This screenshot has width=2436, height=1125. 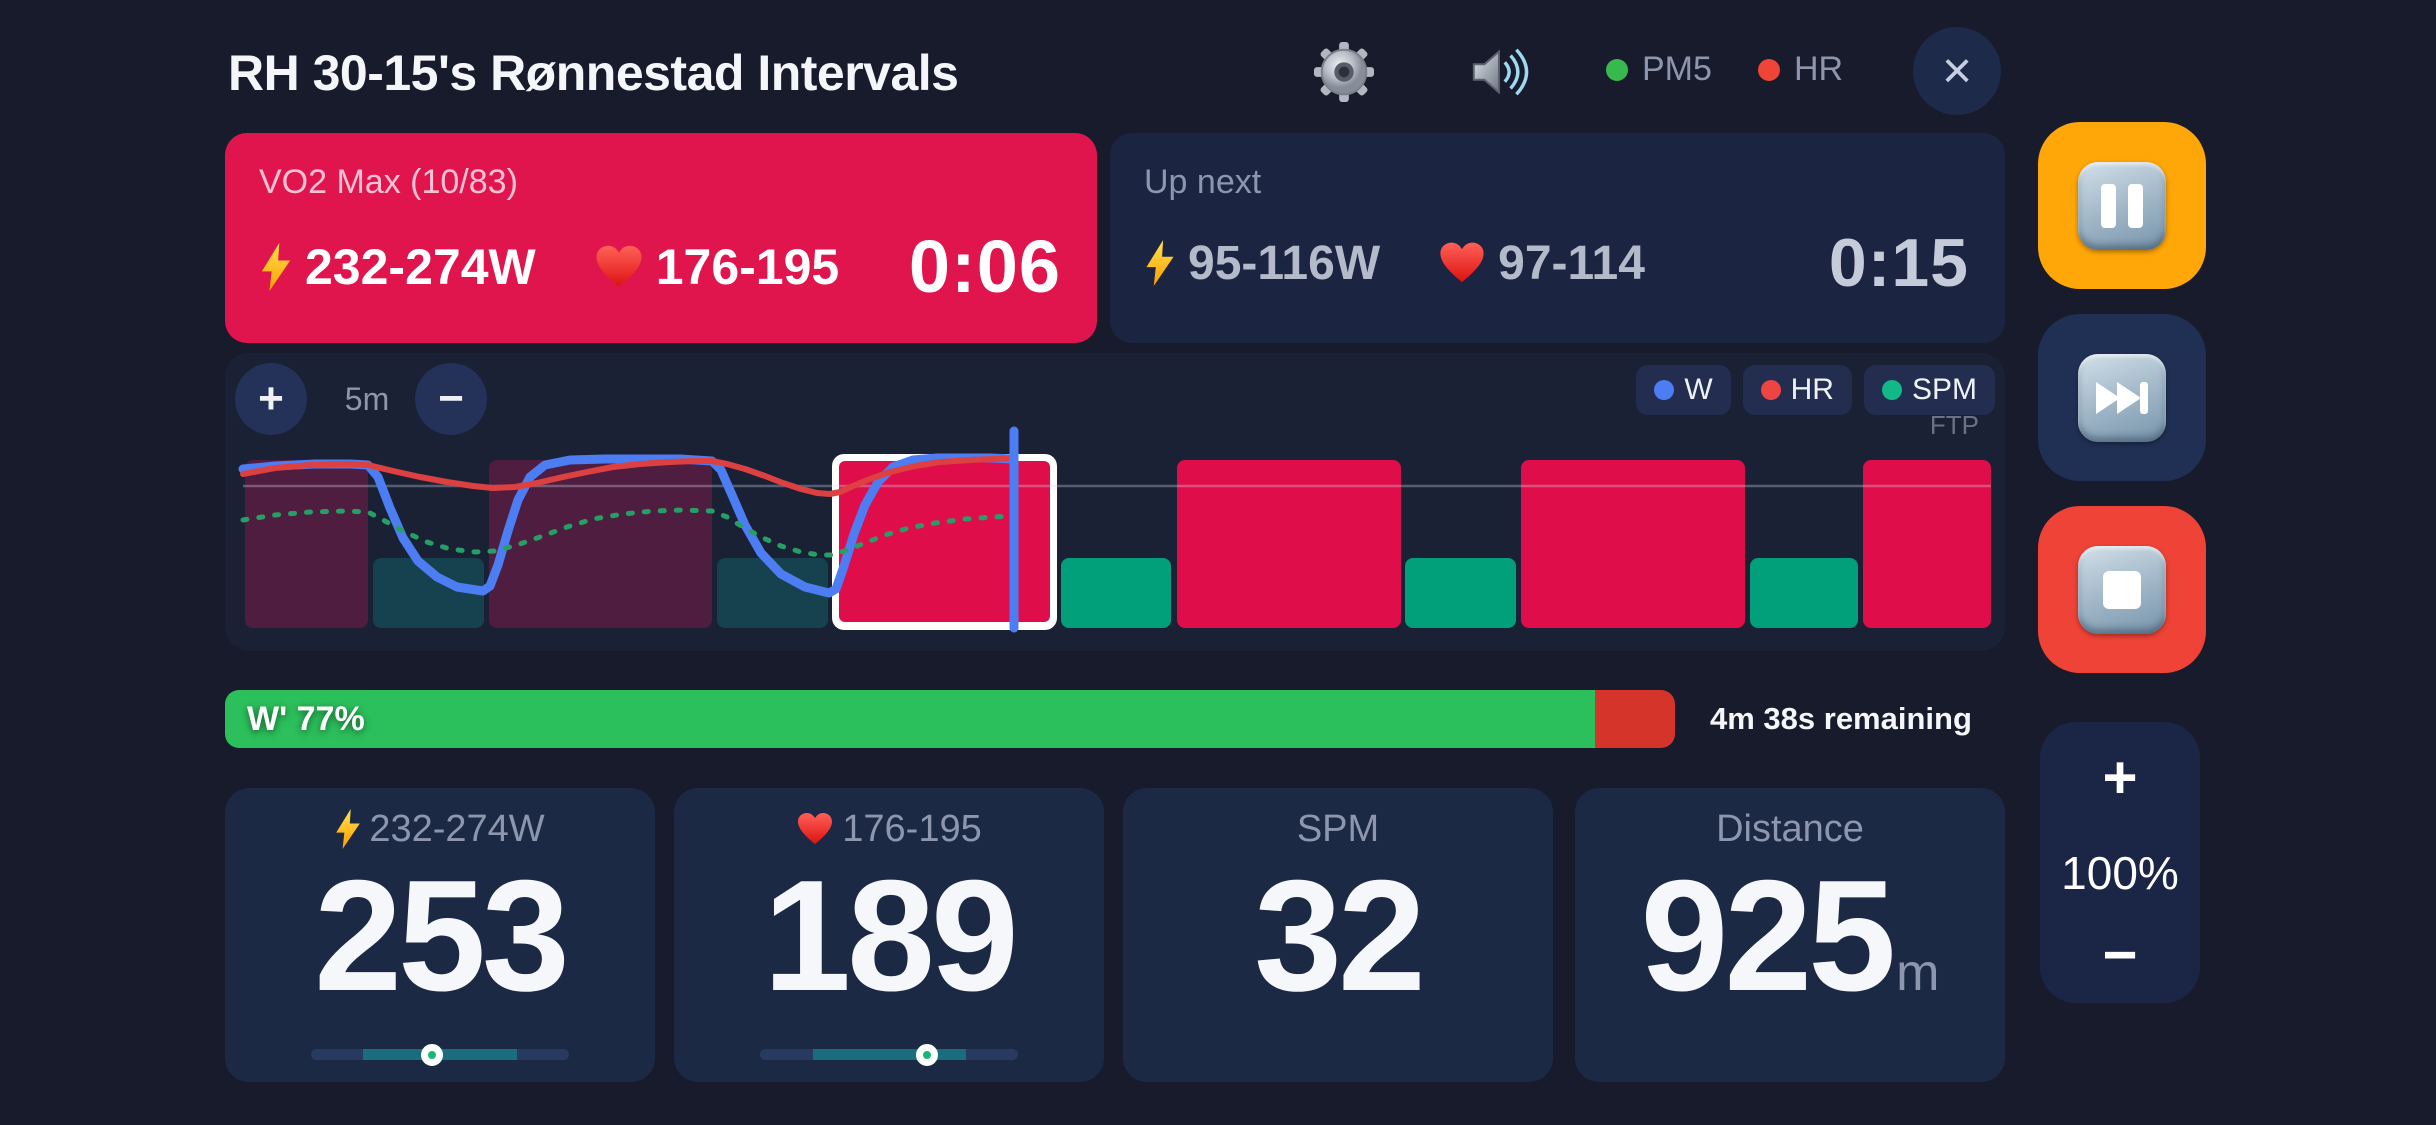 What do you see at coordinates (1617, 69) in the screenshot?
I see `pm5-status-dot` at bounding box center [1617, 69].